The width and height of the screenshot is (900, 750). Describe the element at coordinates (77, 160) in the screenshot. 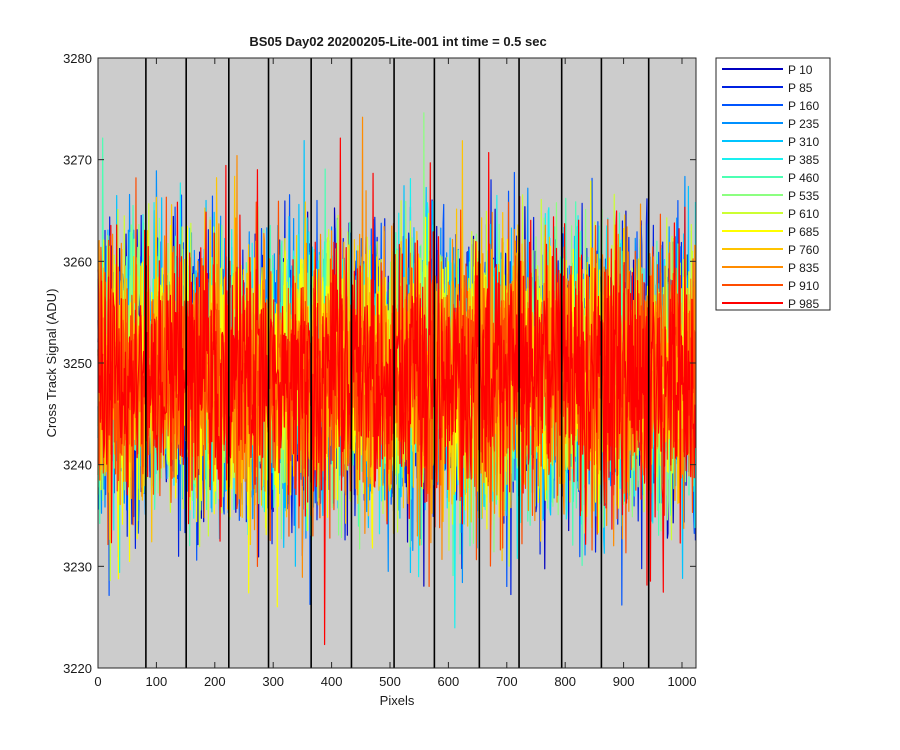

I see `y-tick-label: 3270` at that location.